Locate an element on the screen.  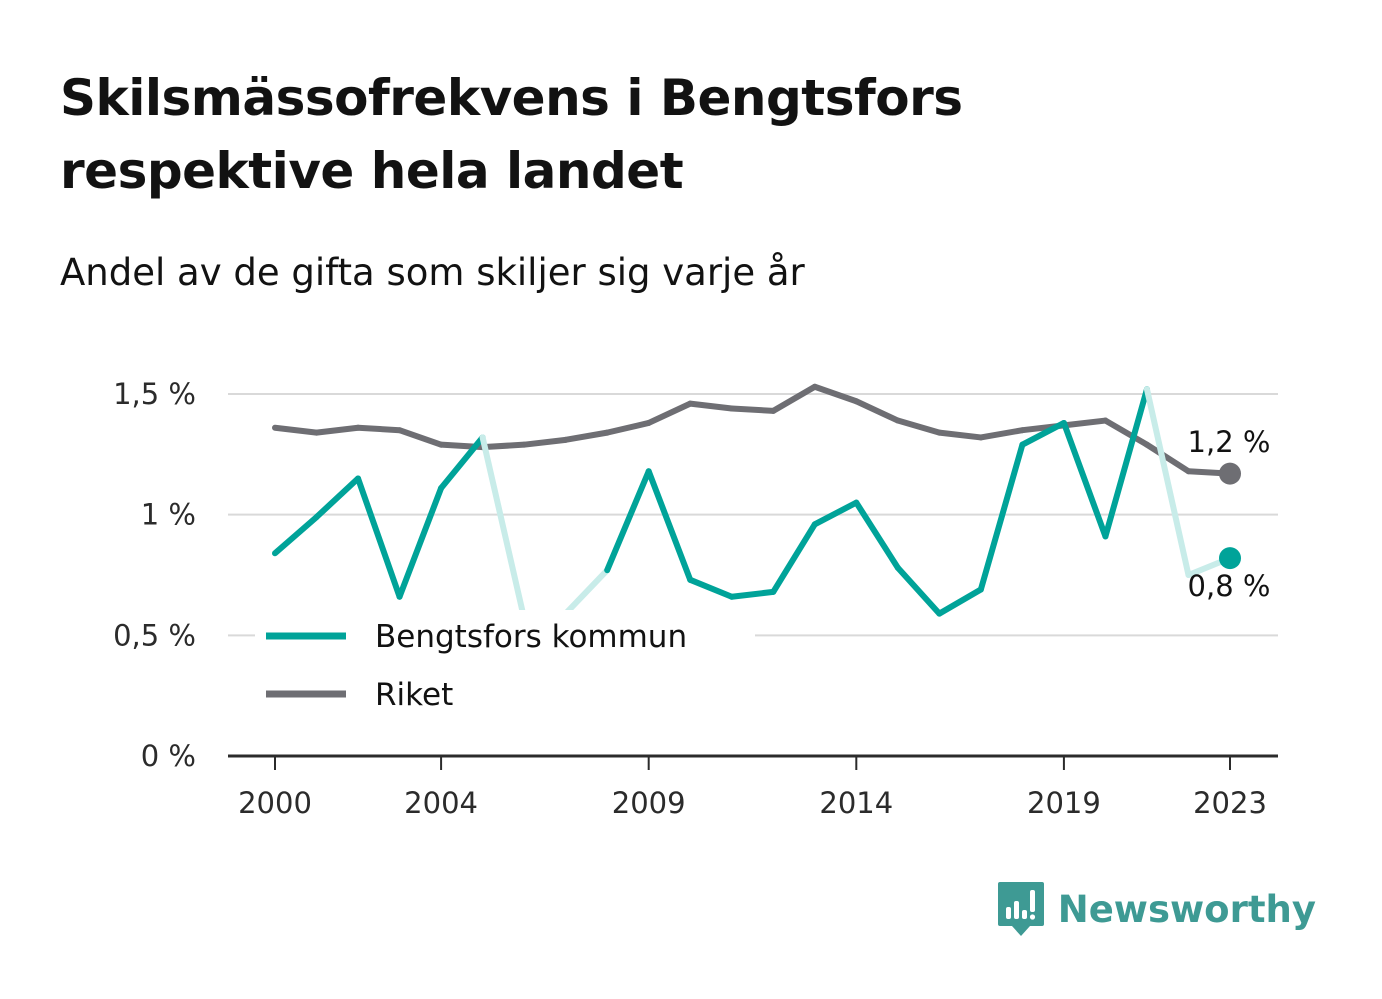
brand-name: Newsworthy is located at coordinates (1186, 909).